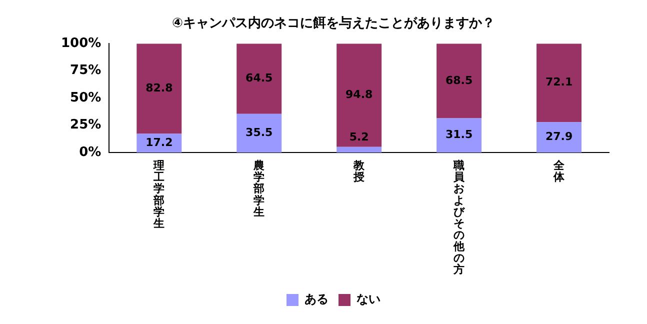  Describe the element at coordinates (86, 125) in the screenshot. I see `y-tick-label: 25%` at that location.